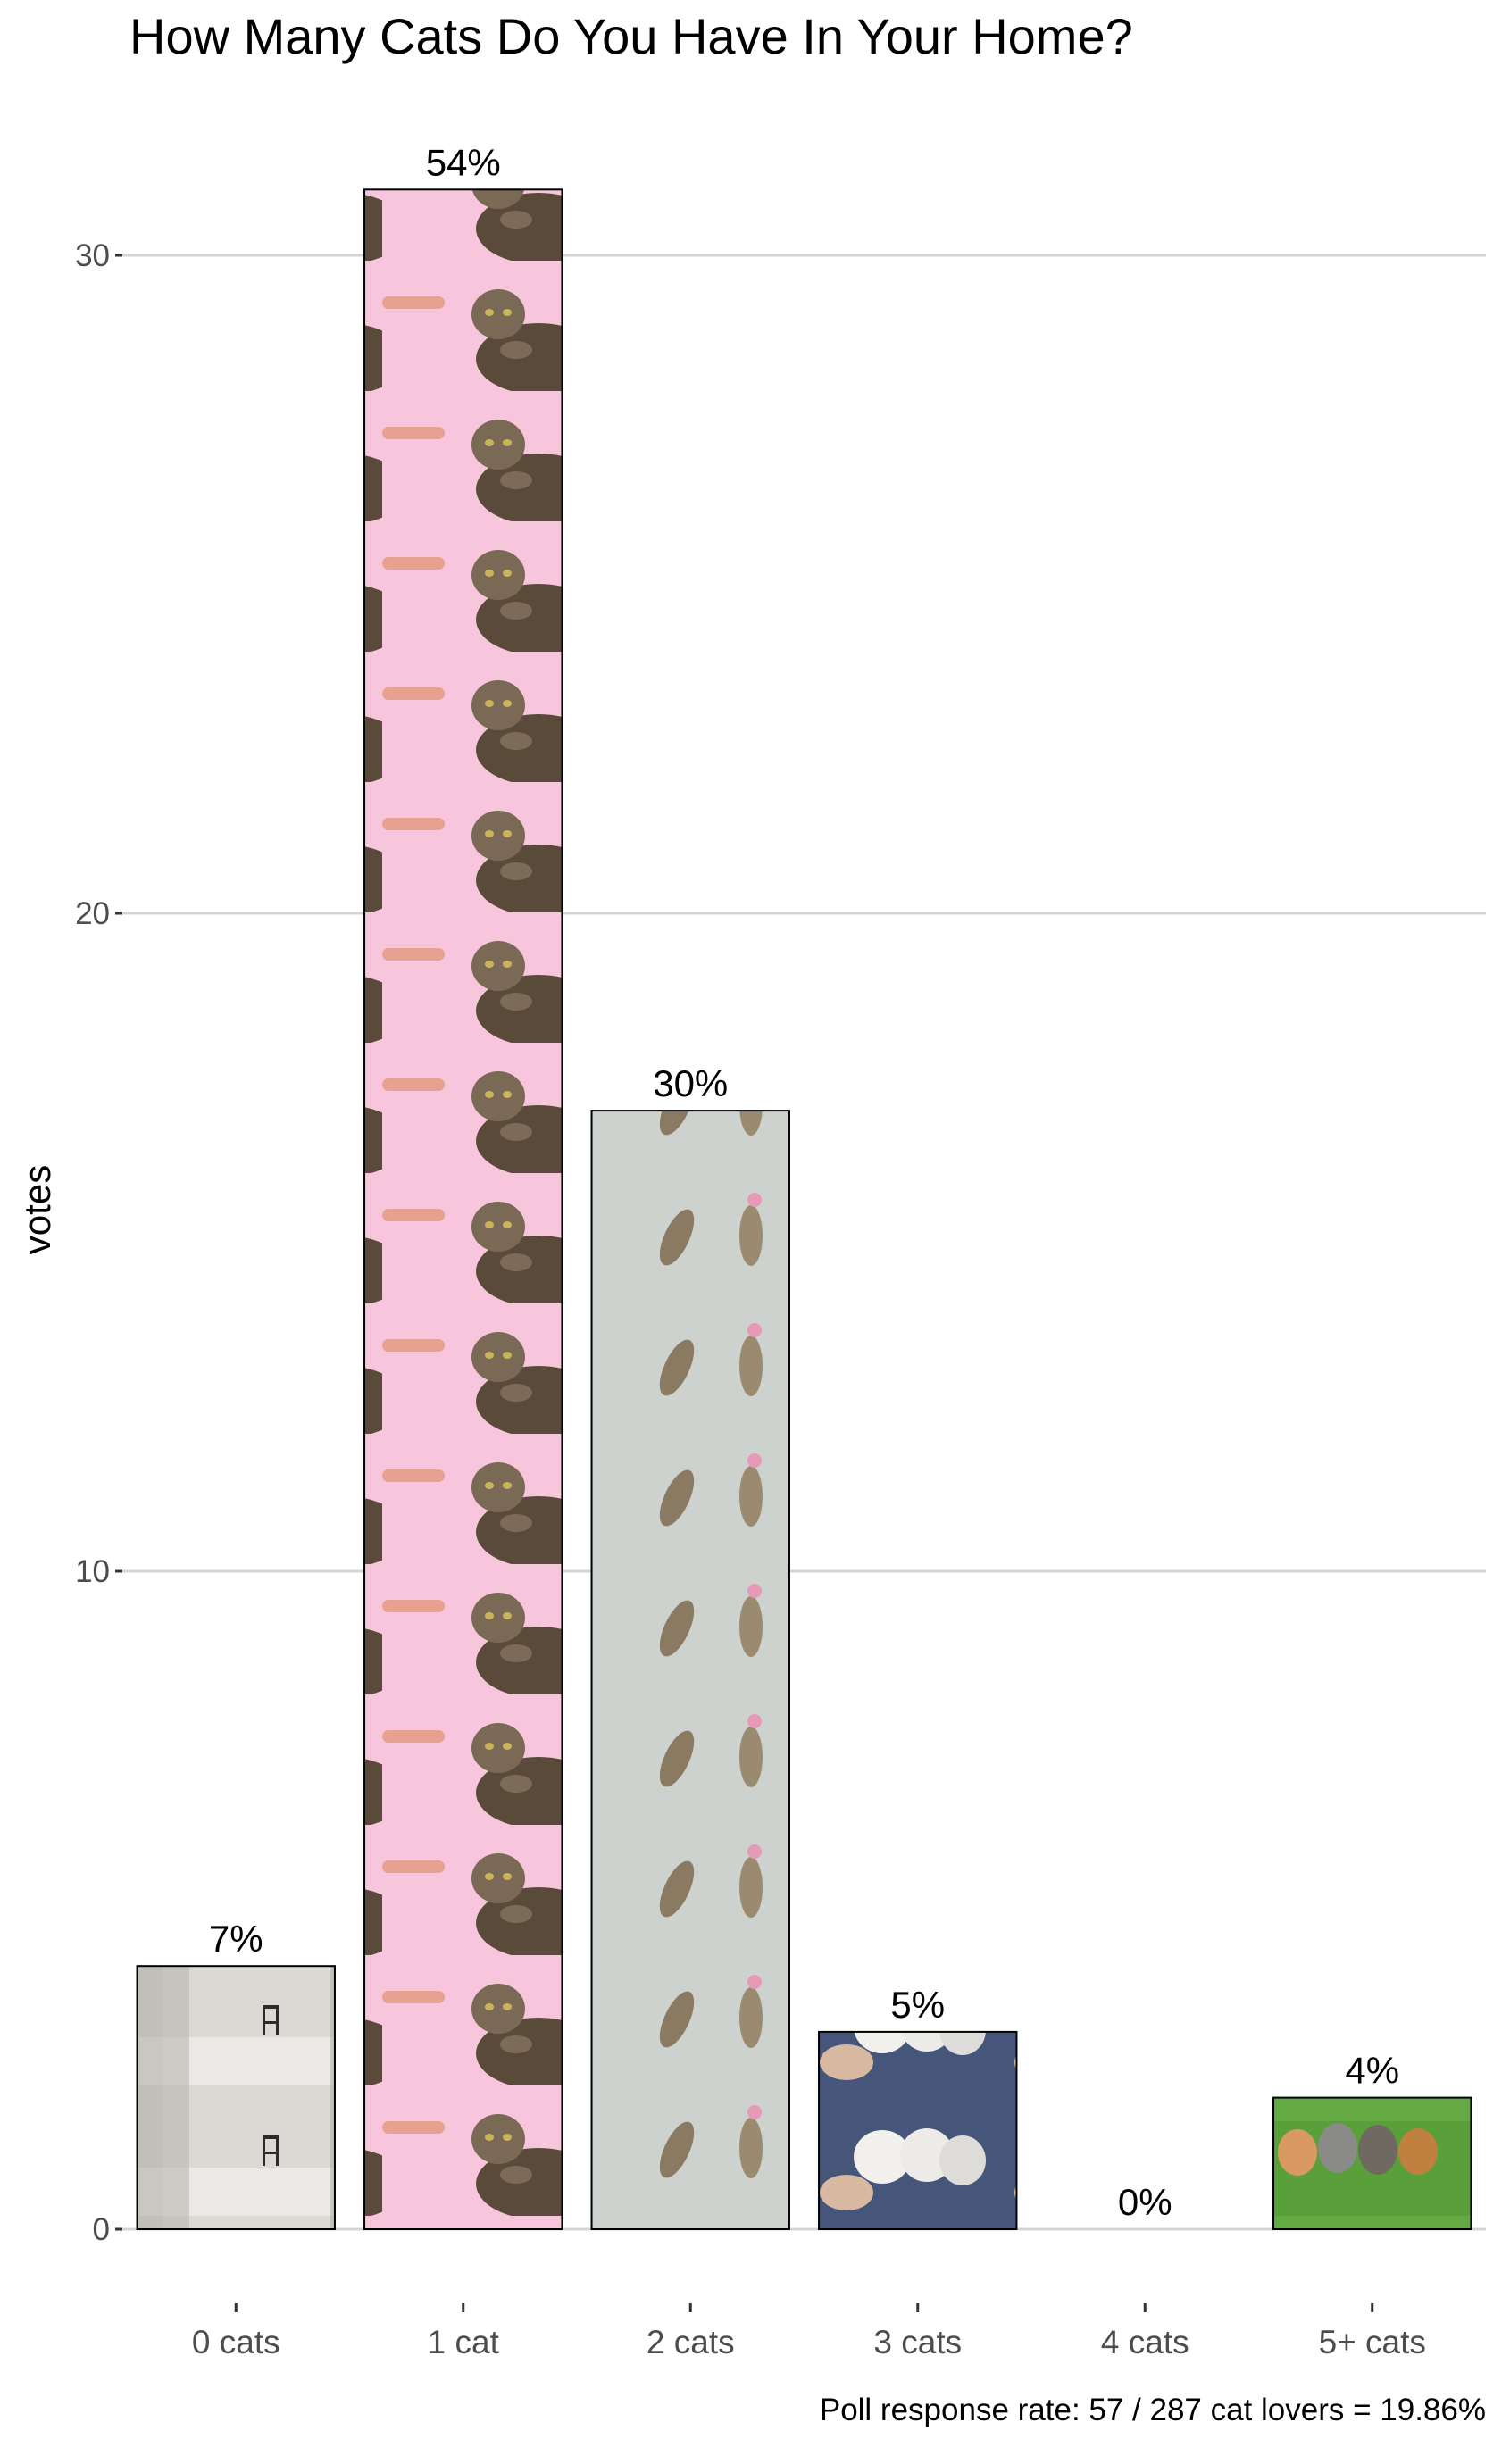 Image resolution: width=1510 pixels, height=2464 pixels. What do you see at coordinates (918, 2130) in the screenshot?
I see `bar-3-cats` at bounding box center [918, 2130].